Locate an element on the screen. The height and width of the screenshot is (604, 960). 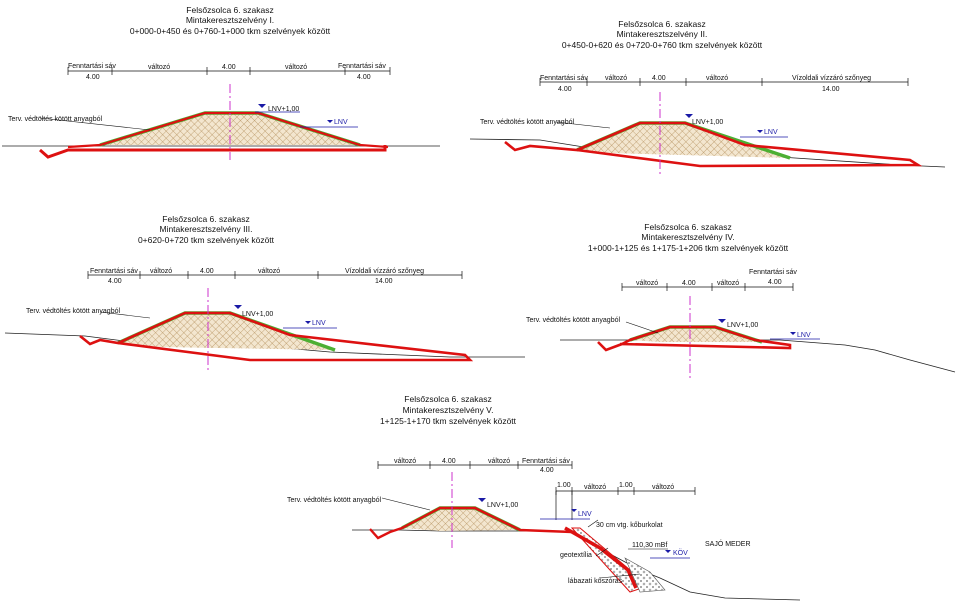
section-1-dim-value-1: 4.00 is located at coordinates (93, 77).